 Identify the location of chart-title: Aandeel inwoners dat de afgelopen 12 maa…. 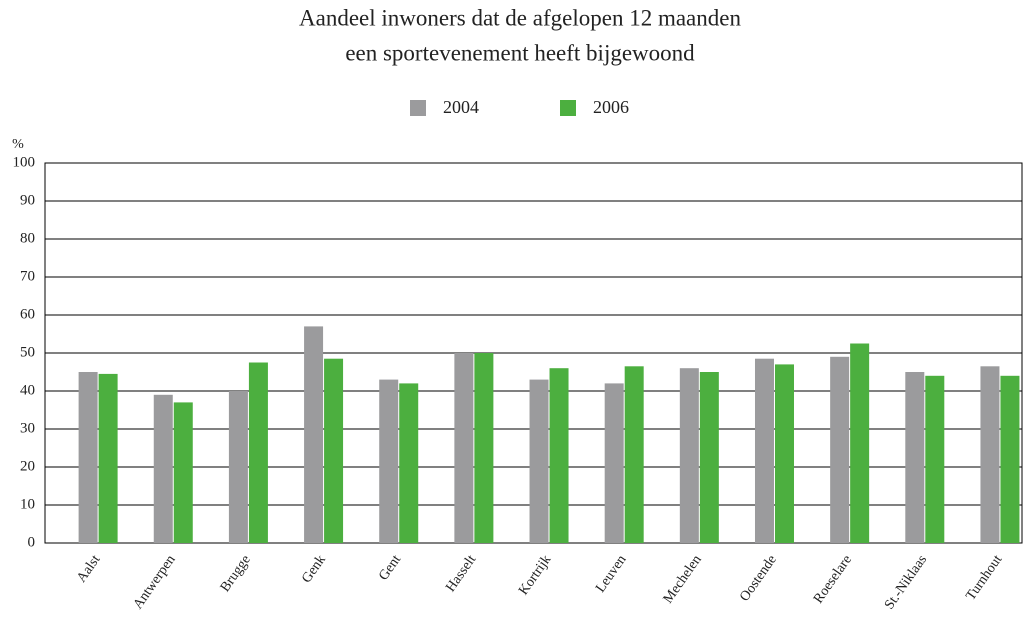
(520, 17).